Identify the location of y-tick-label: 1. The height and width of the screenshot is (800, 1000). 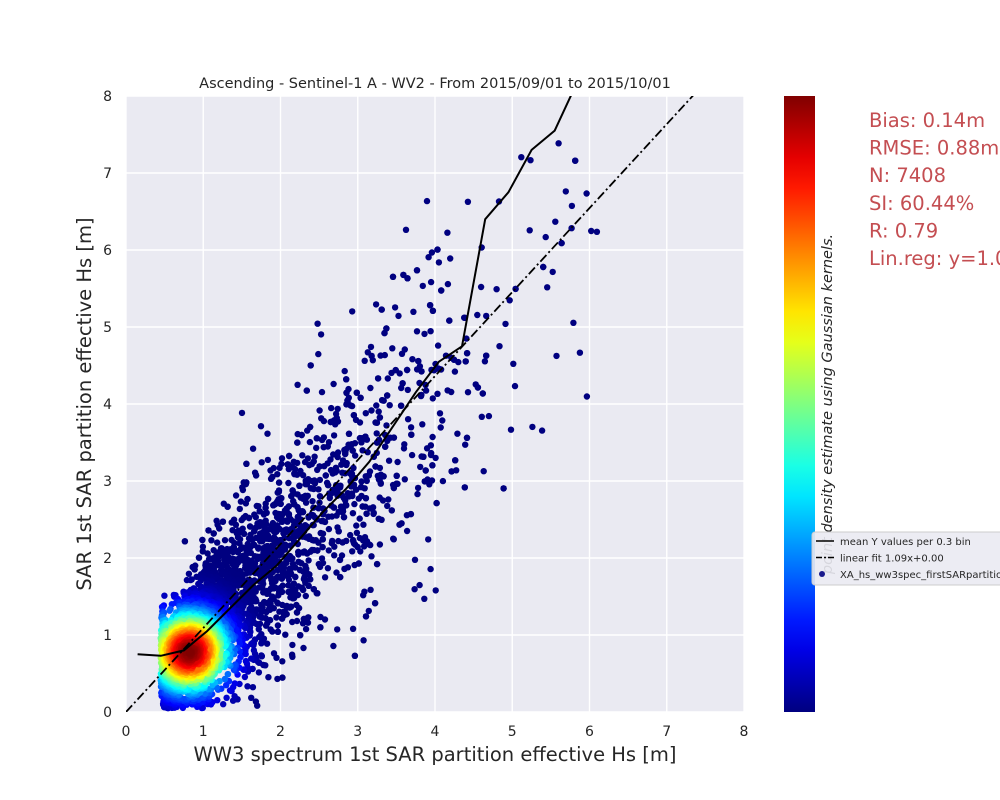
(107, 636).